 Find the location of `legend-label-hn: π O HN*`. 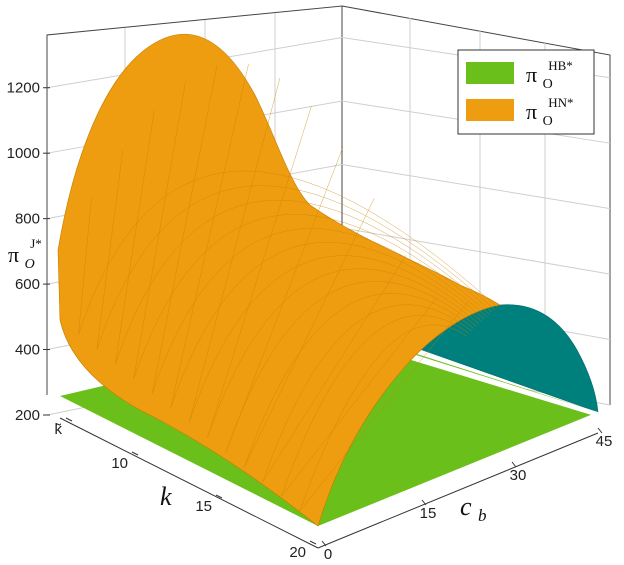

legend-label-hn: π O HN* is located at coordinates (550, 112).